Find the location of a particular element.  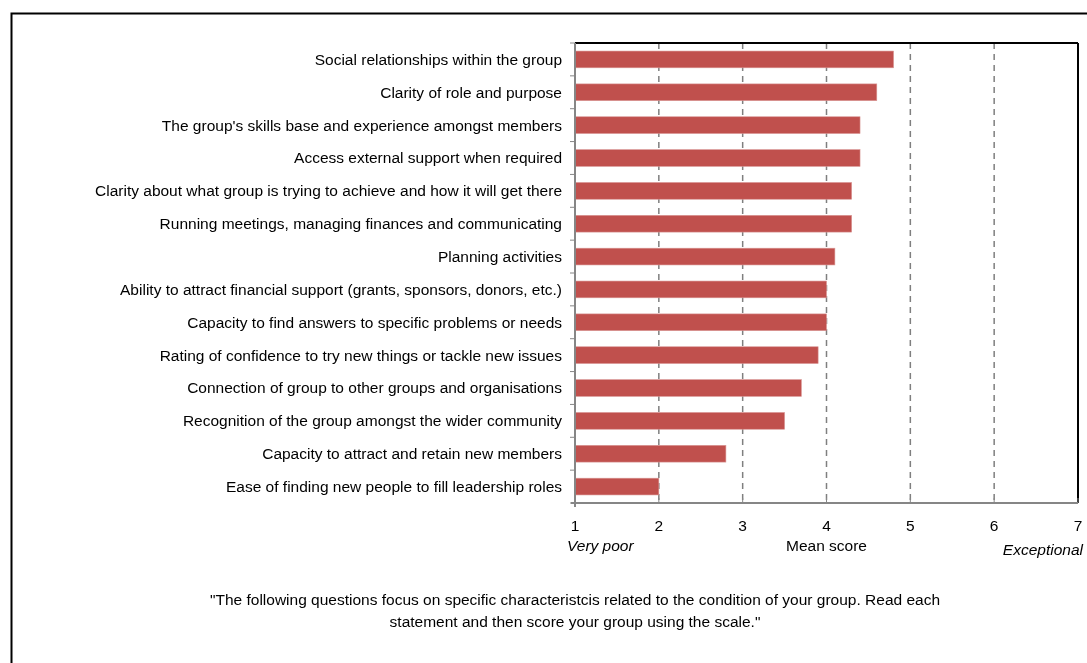

y-tick-label: Rating of confidence to try new things or tackle new issues is located at coordinates (361, 355).